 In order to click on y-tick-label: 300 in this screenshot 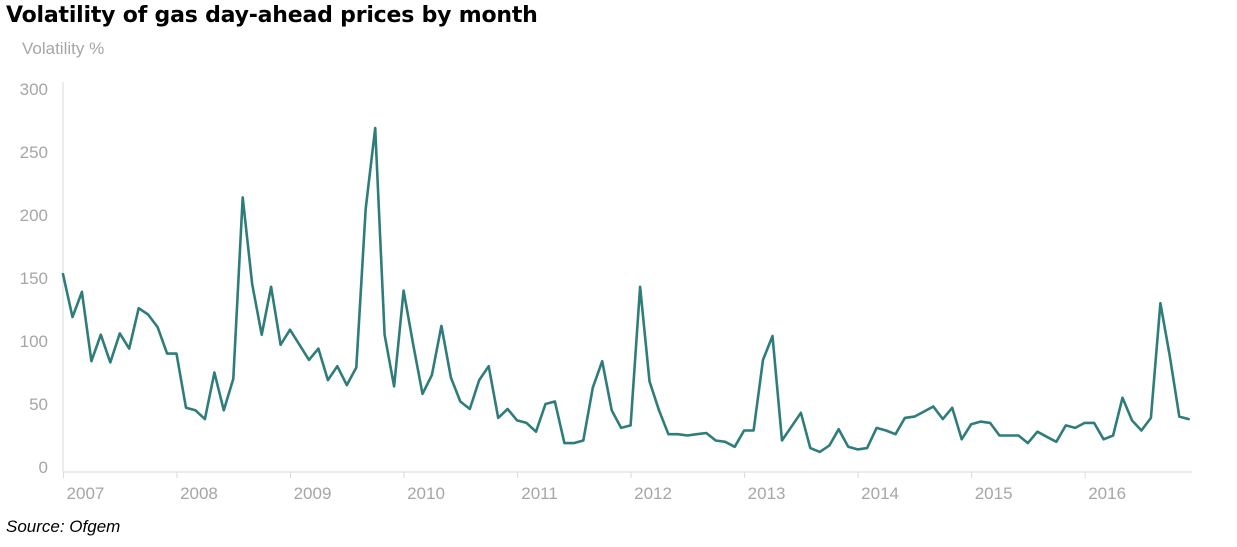, I will do `click(34, 89)`.